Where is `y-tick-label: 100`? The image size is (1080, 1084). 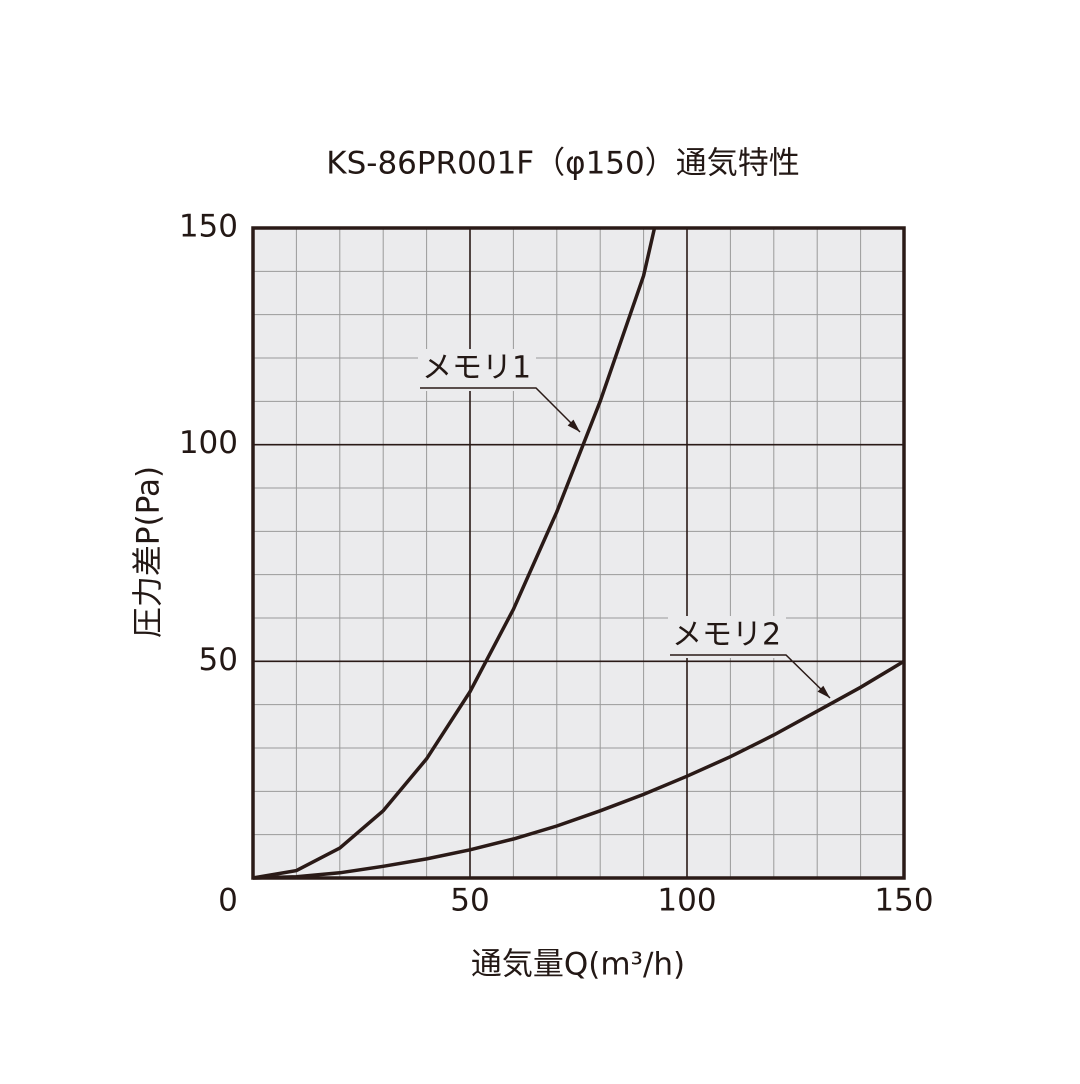
y-tick-label: 100 is located at coordinates (208, 443).